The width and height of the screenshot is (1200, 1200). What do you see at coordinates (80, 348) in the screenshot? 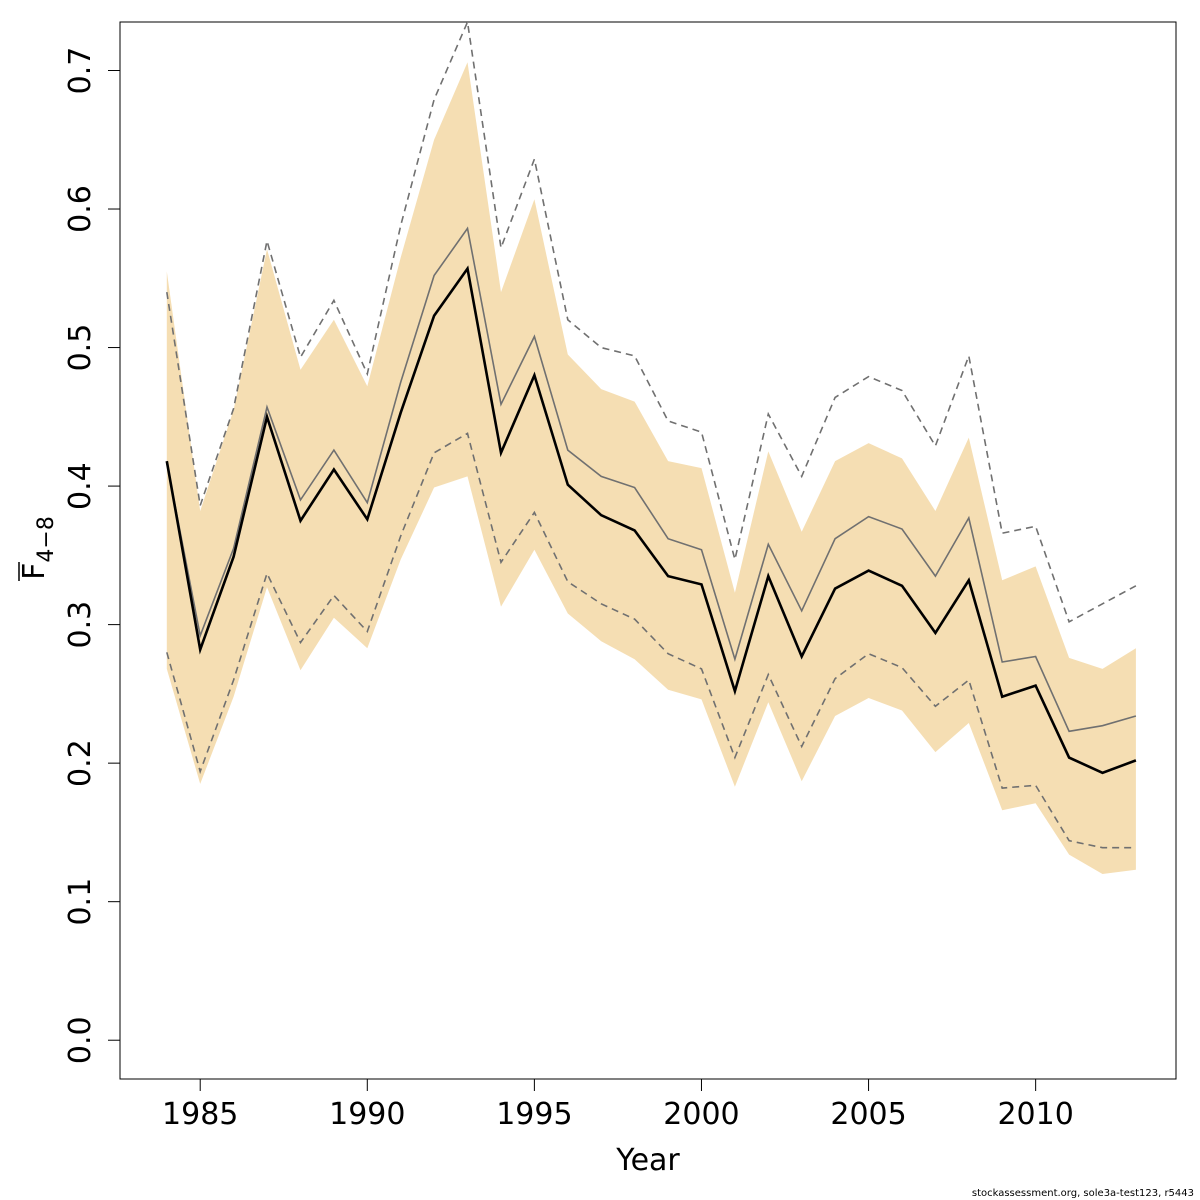
I see `y-tick-label: 0.5` at bounding box center [80, 348].